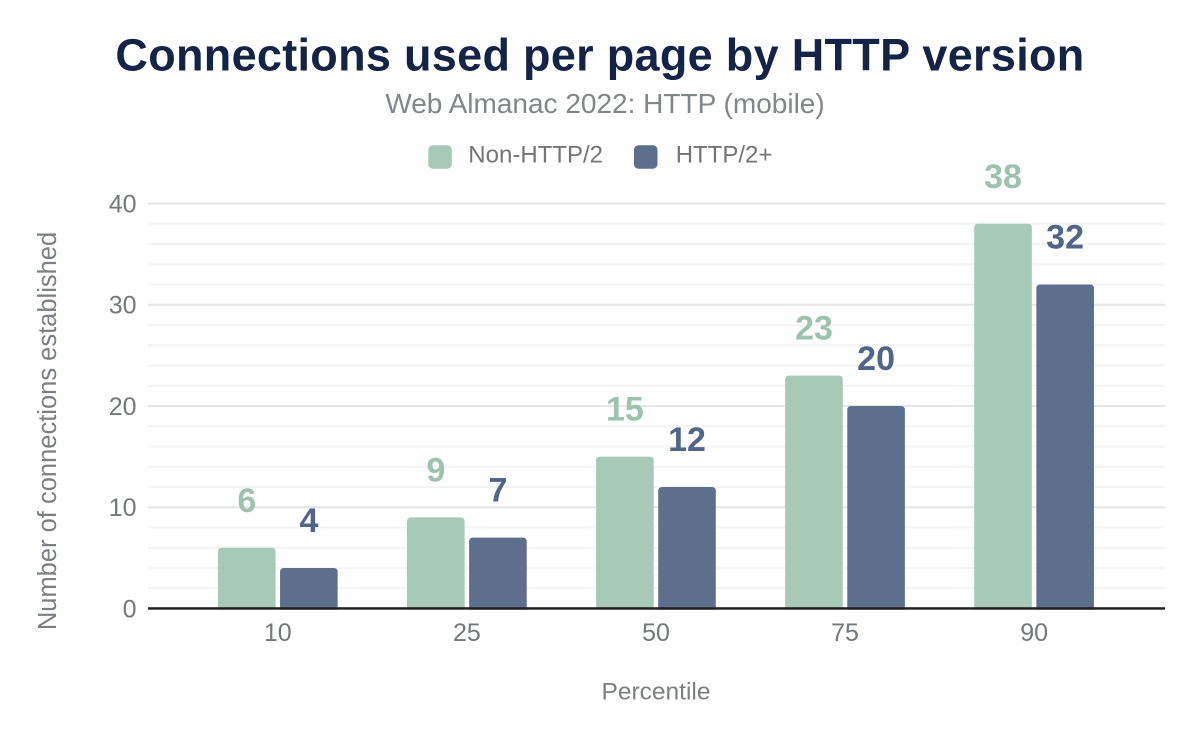 This screenshot has height=747, width=1200. Describe the element at coordinates (656, 633) in the screenshot. I see `svg-text: 50` at that location.